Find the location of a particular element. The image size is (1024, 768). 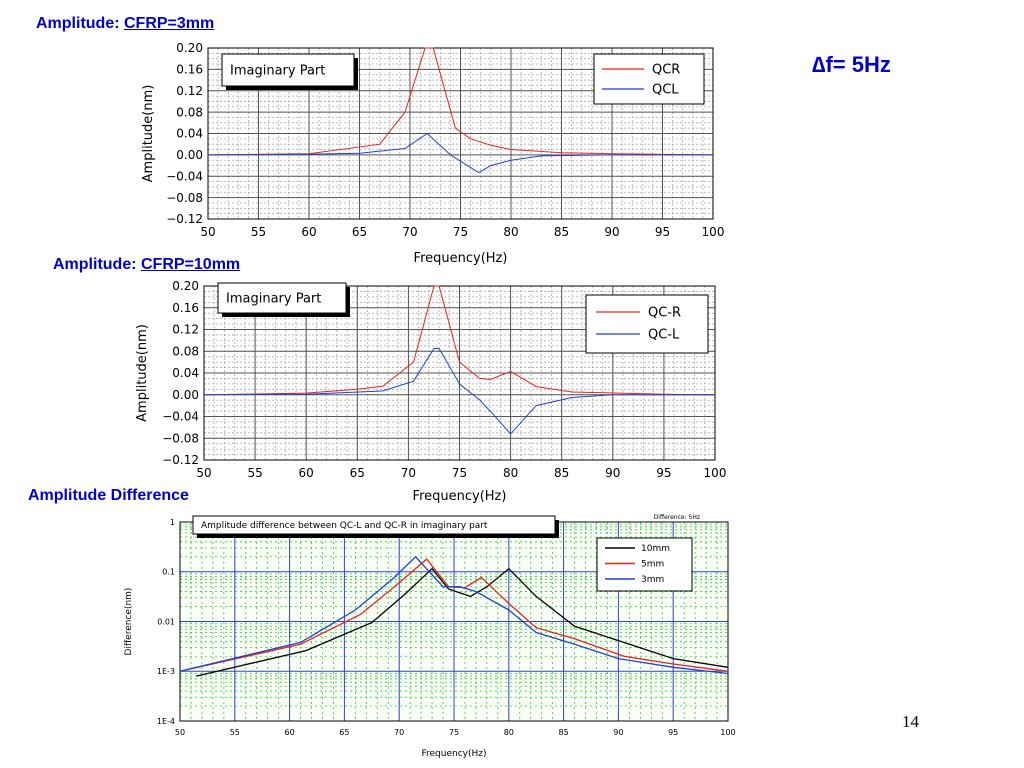

page-number: 14 is located at coordinates (910, 721).